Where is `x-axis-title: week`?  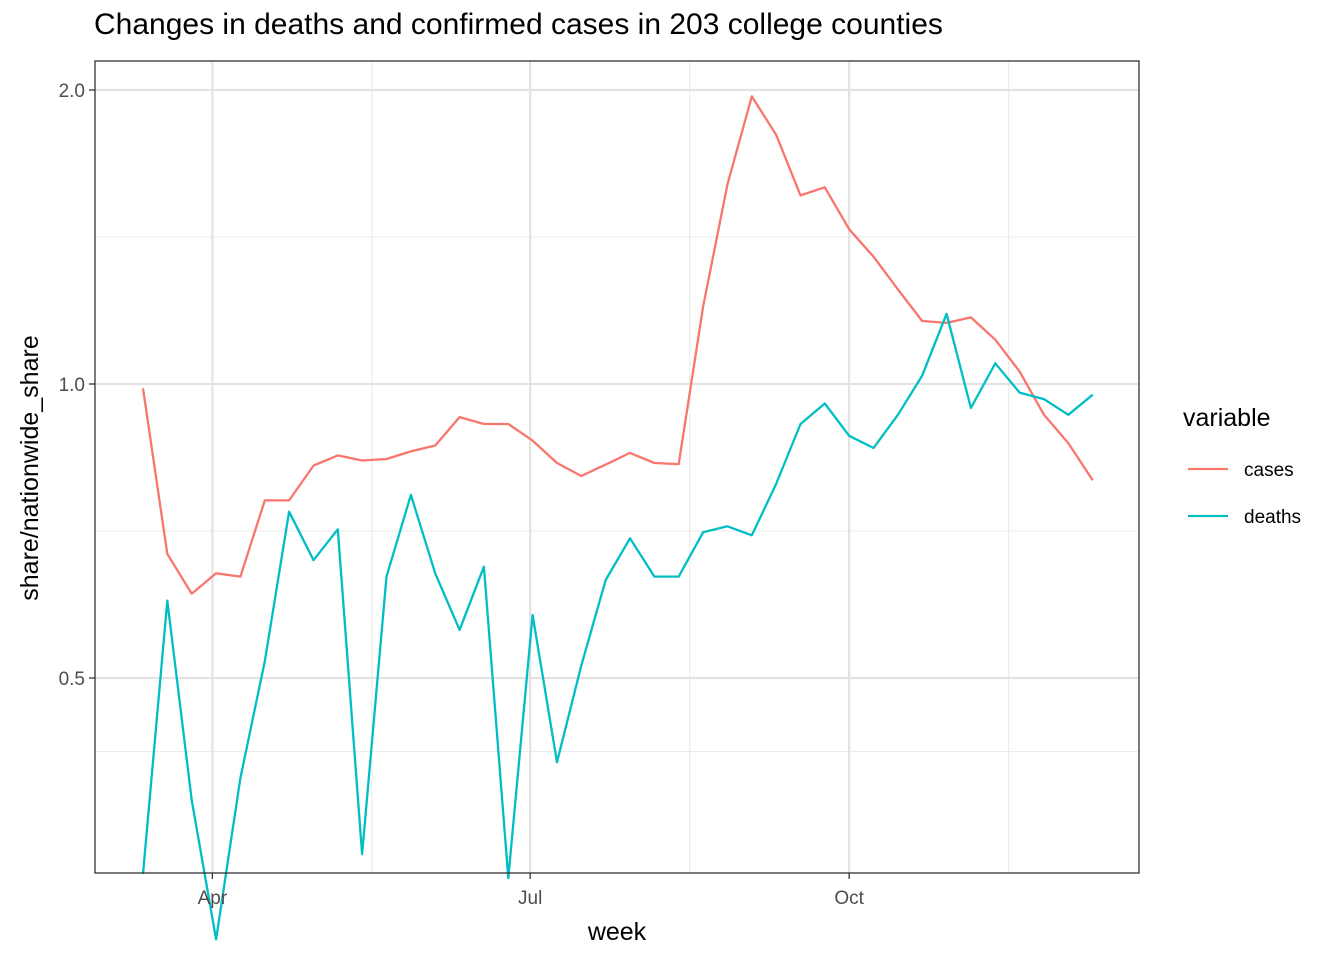
x-axis-title: week is located at coordinates (617, 932).